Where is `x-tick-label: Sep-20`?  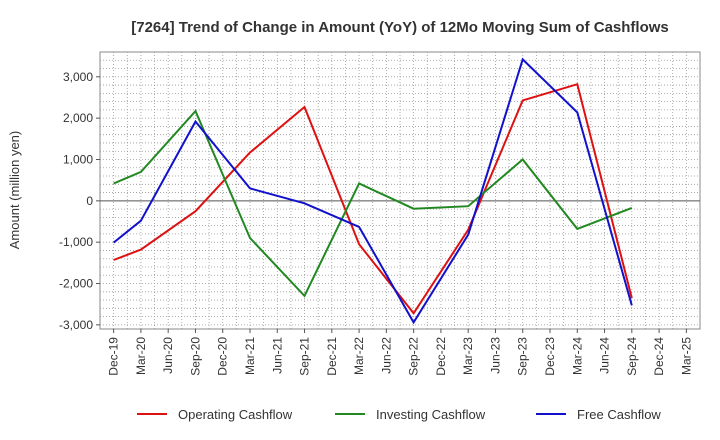 x-tick-label: Sep-20 is located at coordinates (195, 356).